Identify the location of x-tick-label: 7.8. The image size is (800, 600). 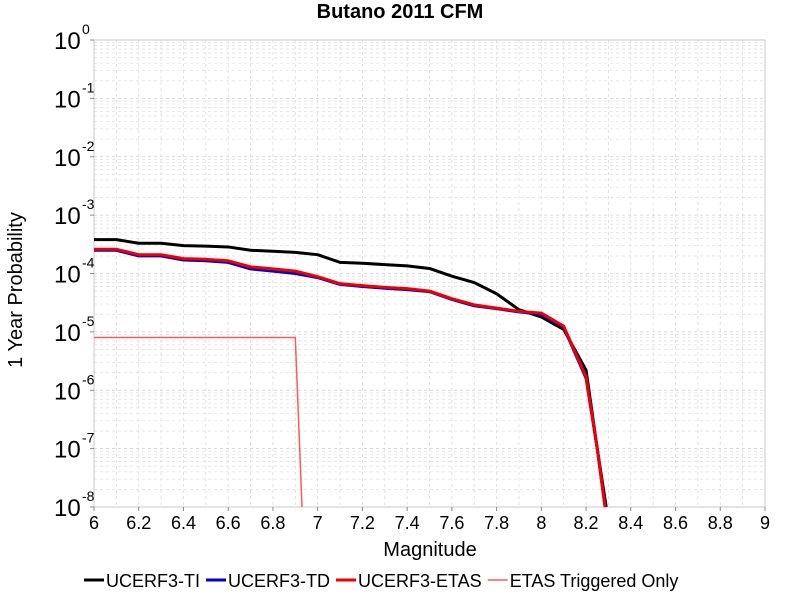
(496, 523).